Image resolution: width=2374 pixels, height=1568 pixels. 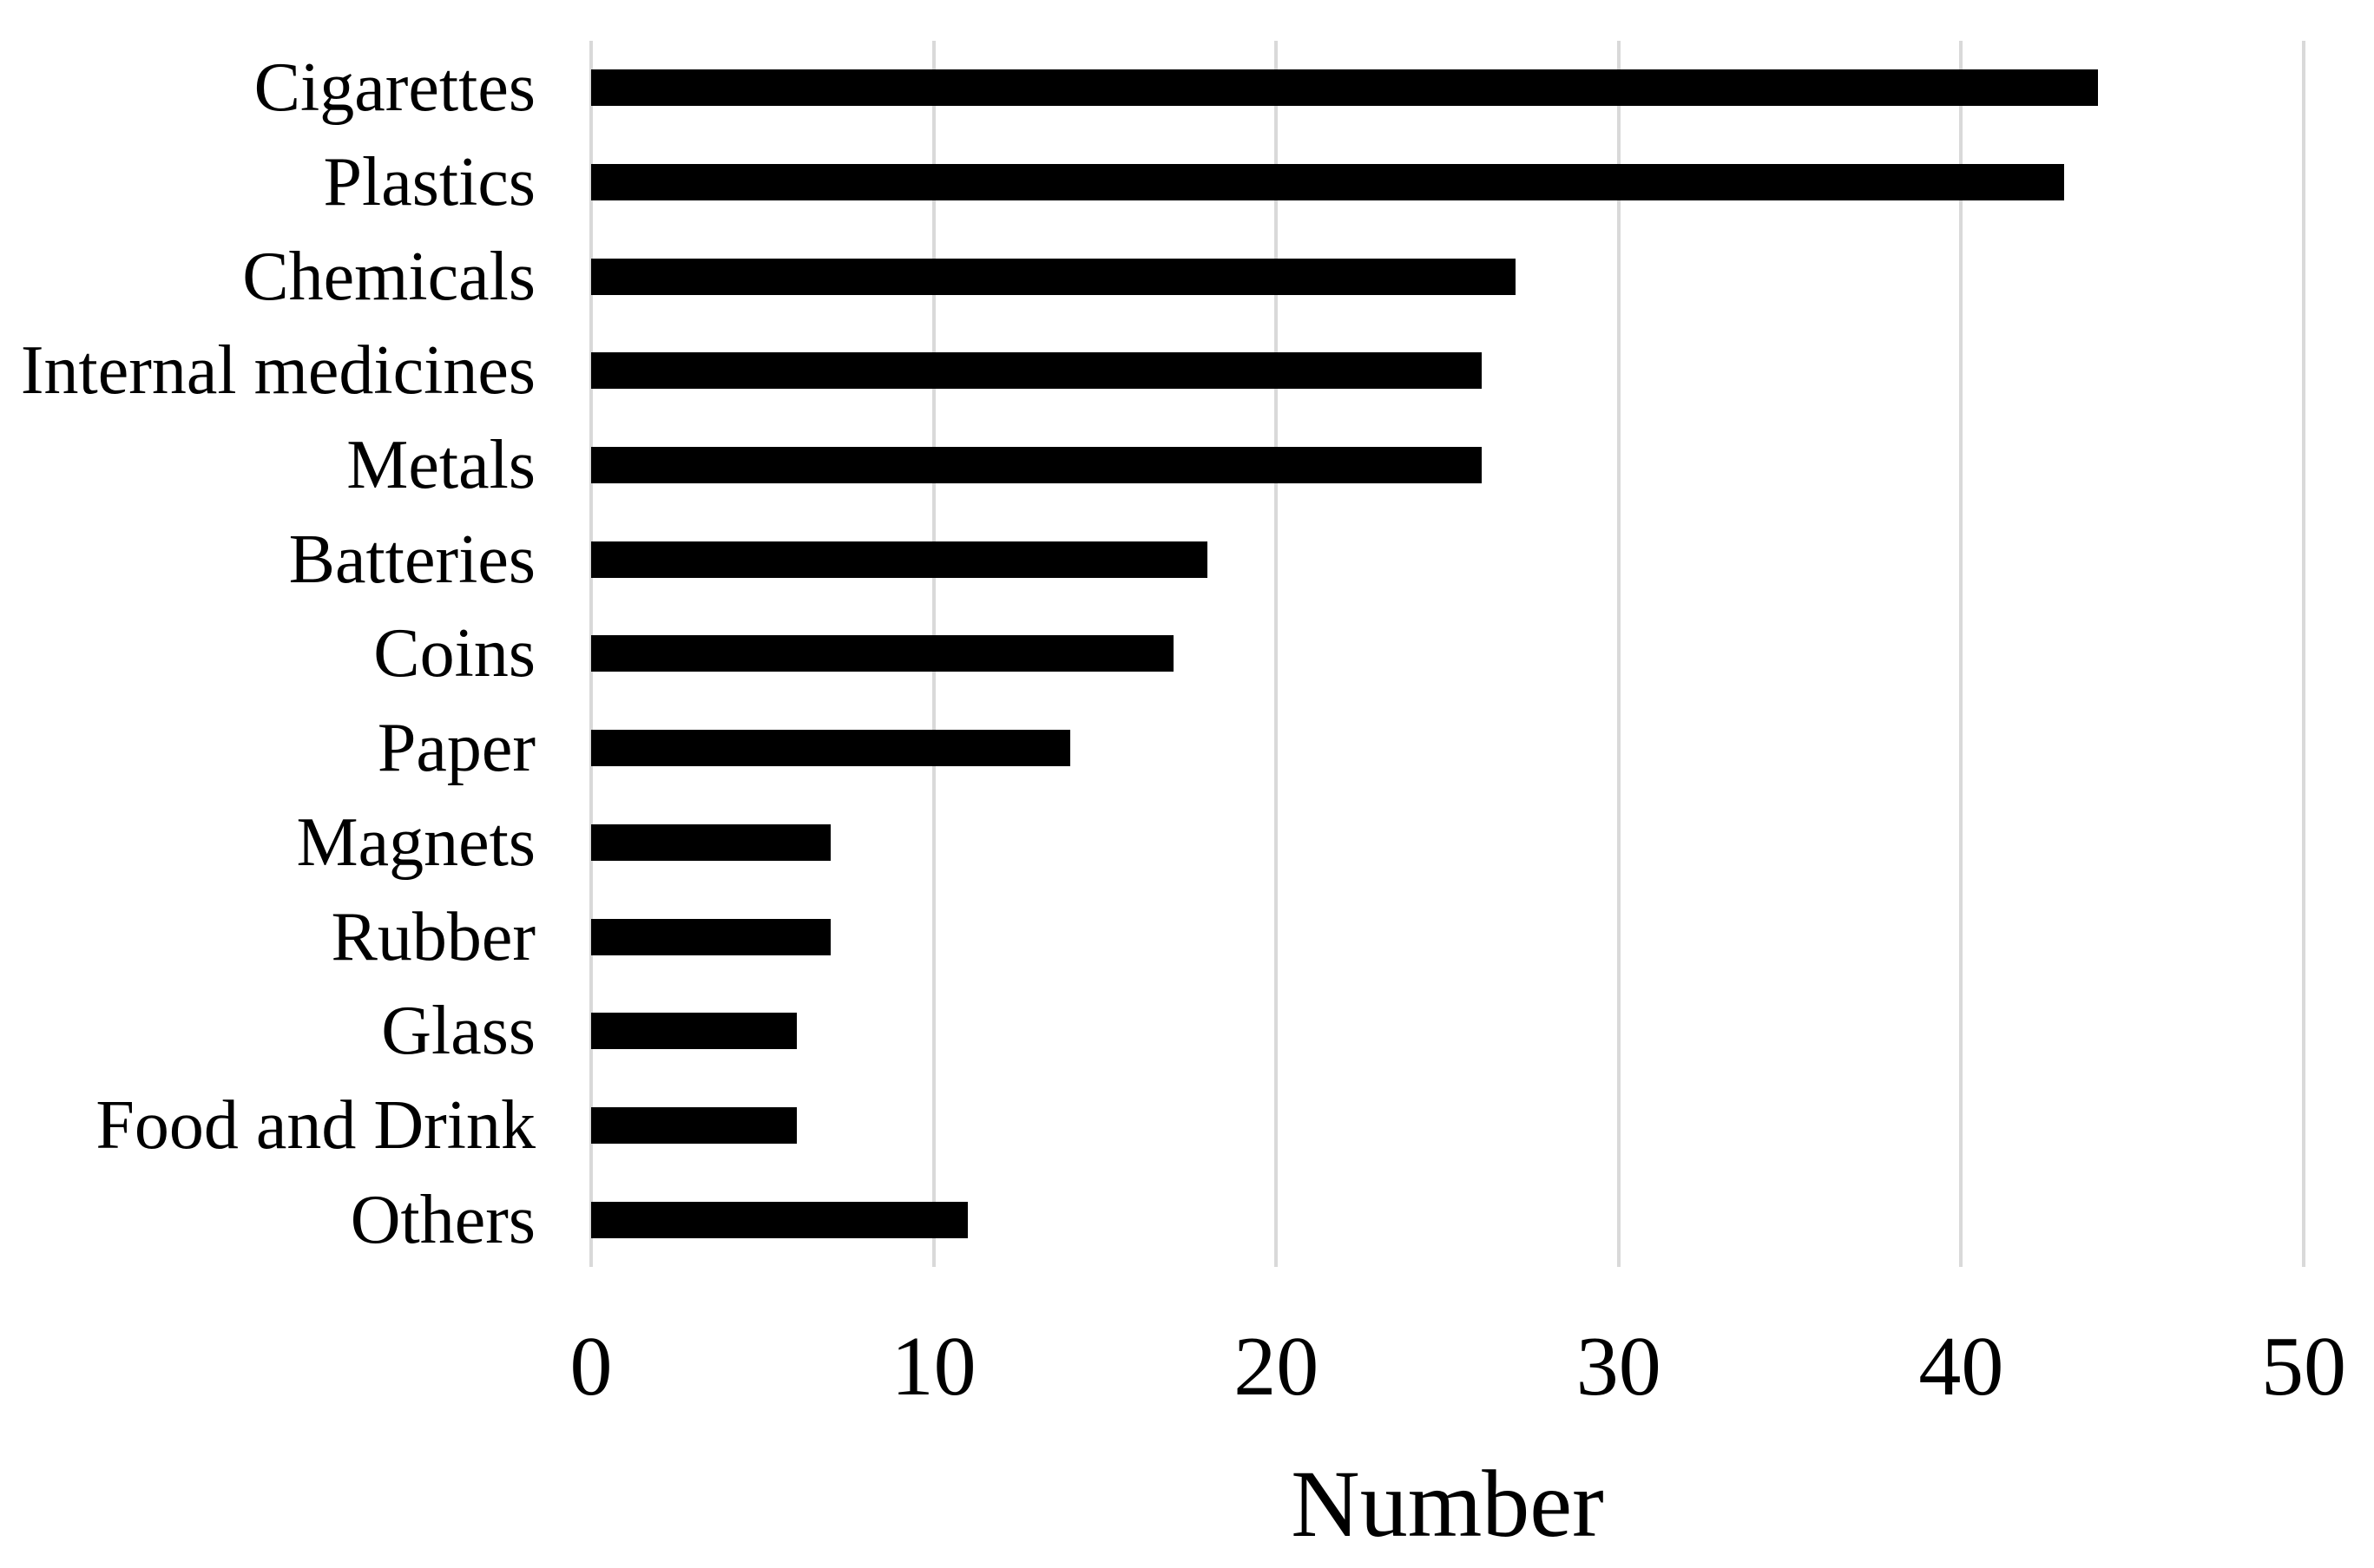 I want to click on category-label-glass: Glass, so click(x=458, y=1031).